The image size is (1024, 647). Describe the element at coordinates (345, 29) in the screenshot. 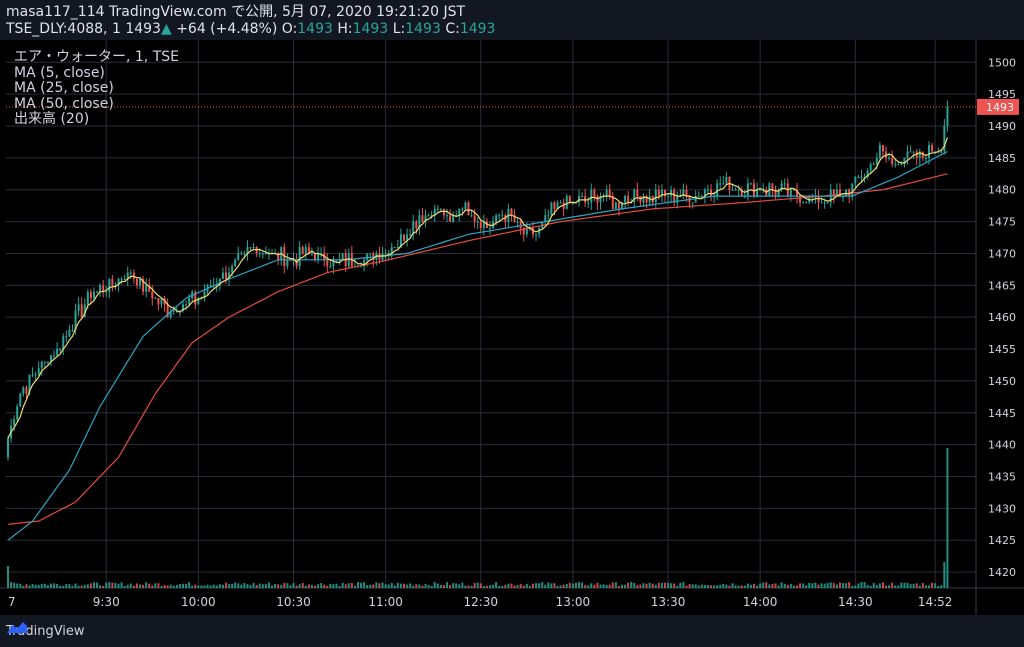

I see `high-label: H:` at that location.